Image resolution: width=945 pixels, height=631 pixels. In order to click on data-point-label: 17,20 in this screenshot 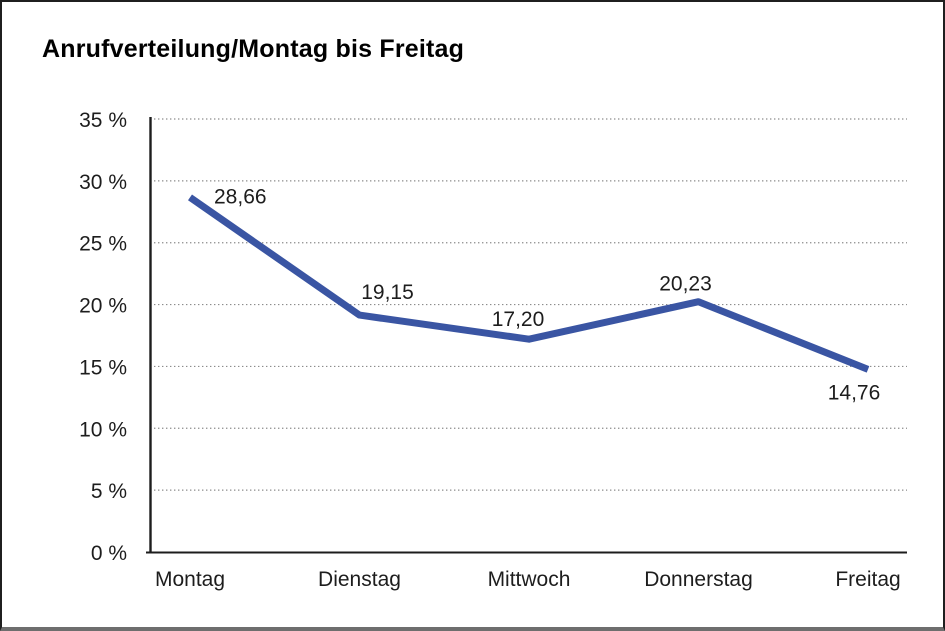, I will do `click(518, 319)`.